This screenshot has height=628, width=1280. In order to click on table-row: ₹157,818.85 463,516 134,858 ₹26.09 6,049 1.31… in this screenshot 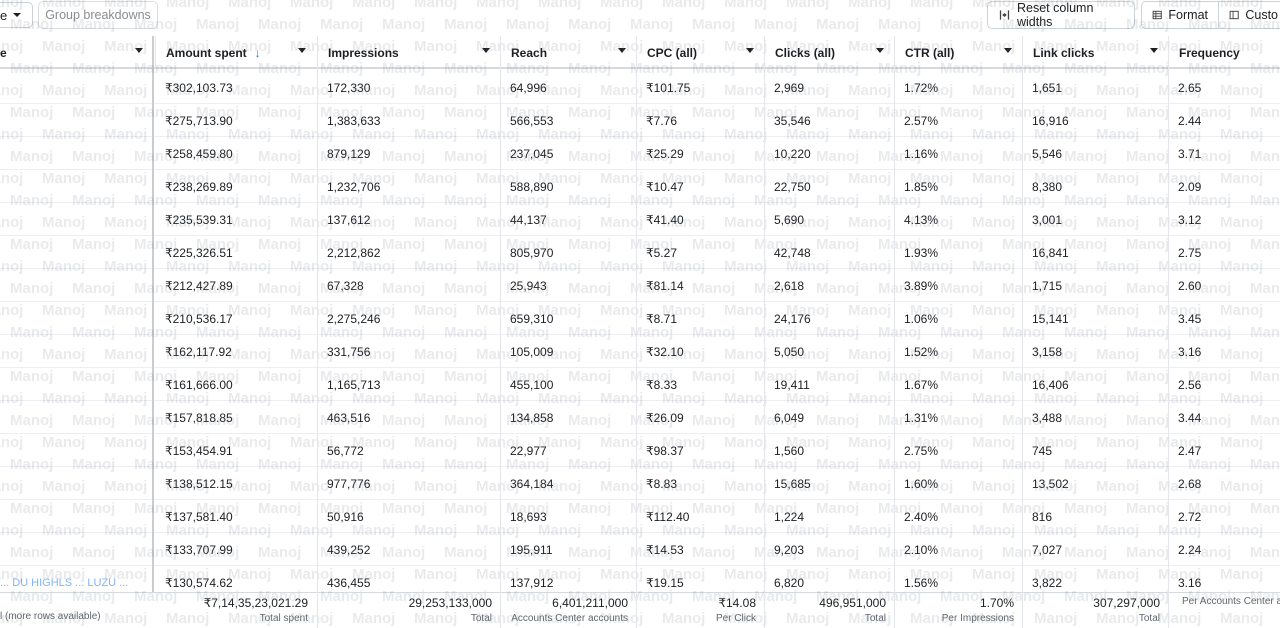, I will do `click(640, 417)`.